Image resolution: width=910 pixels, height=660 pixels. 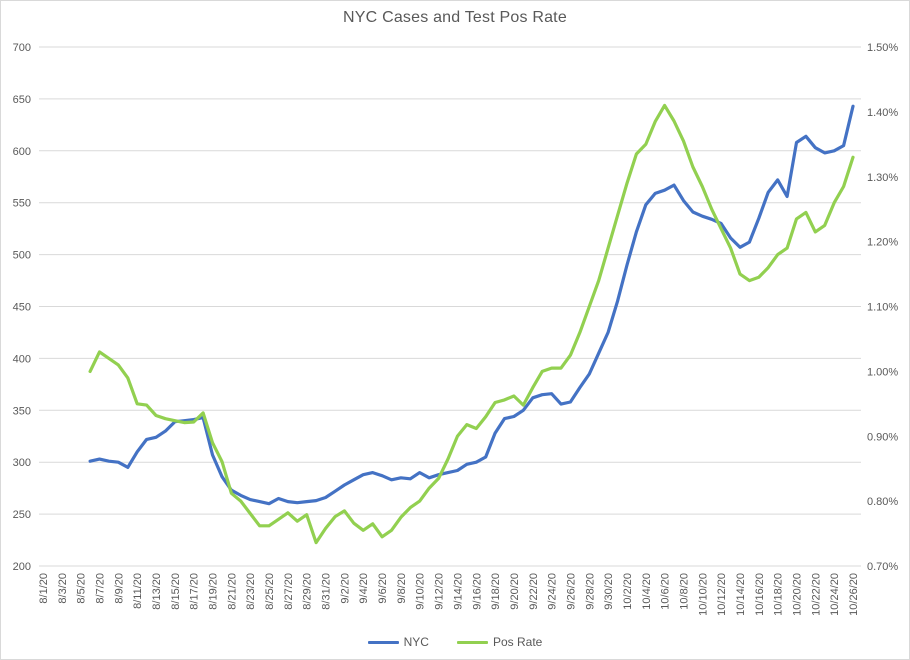 I want to click on pos-rate-swatch-icon, so click(x=472, y=642).